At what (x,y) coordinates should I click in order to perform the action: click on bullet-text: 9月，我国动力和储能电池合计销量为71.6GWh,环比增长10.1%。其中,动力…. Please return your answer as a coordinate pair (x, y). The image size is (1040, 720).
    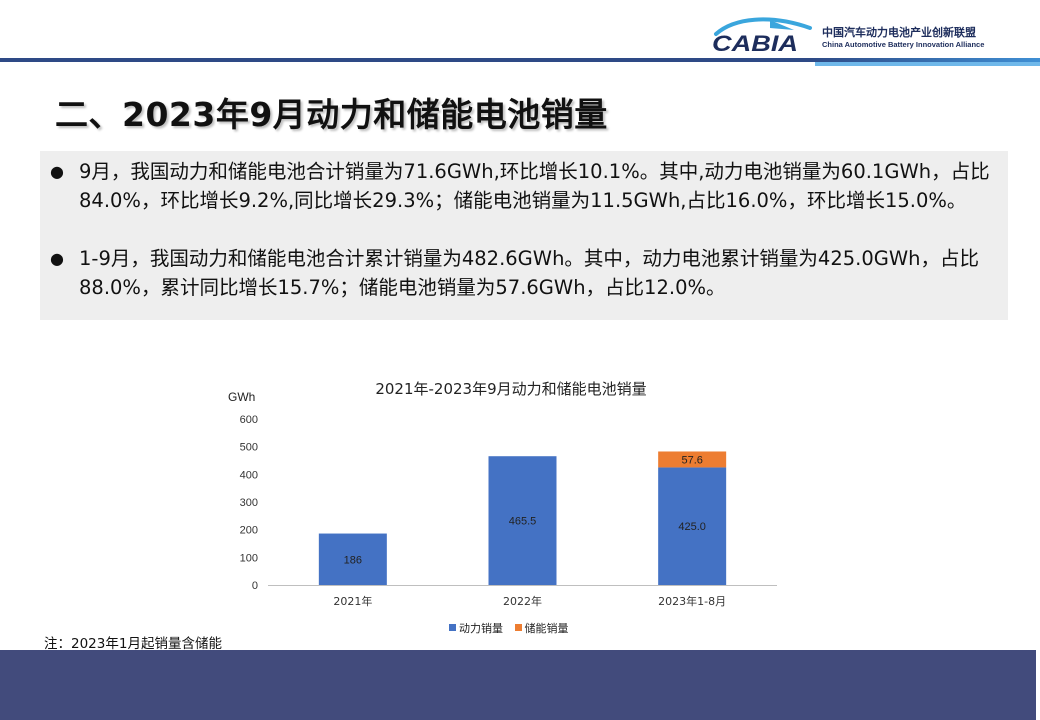
    Looking at the image, I should click on (534, 186).